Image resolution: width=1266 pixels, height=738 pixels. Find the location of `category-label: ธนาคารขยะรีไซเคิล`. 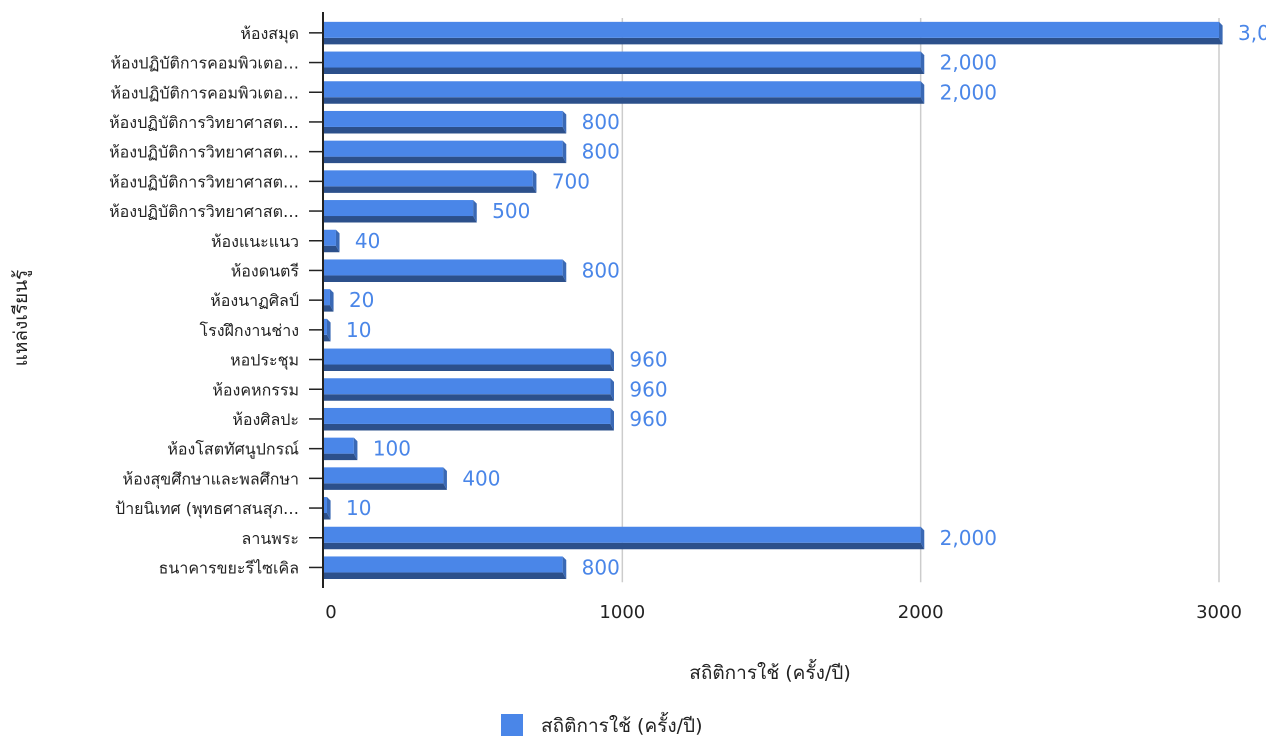

category-label: ธนาคารขยะรีไซเคิล is located at coordinates (229, 567).